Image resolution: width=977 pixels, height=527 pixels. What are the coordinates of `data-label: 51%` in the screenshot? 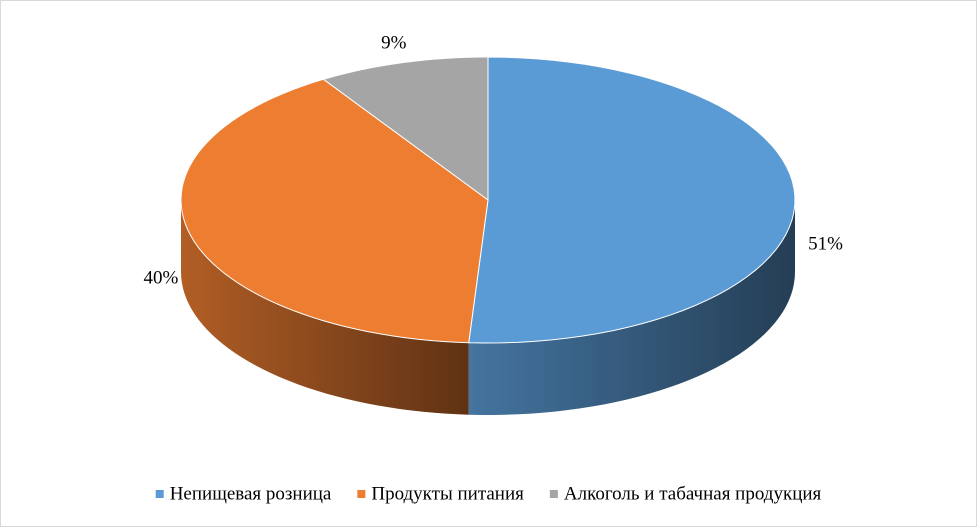 It's located at (825, 243).